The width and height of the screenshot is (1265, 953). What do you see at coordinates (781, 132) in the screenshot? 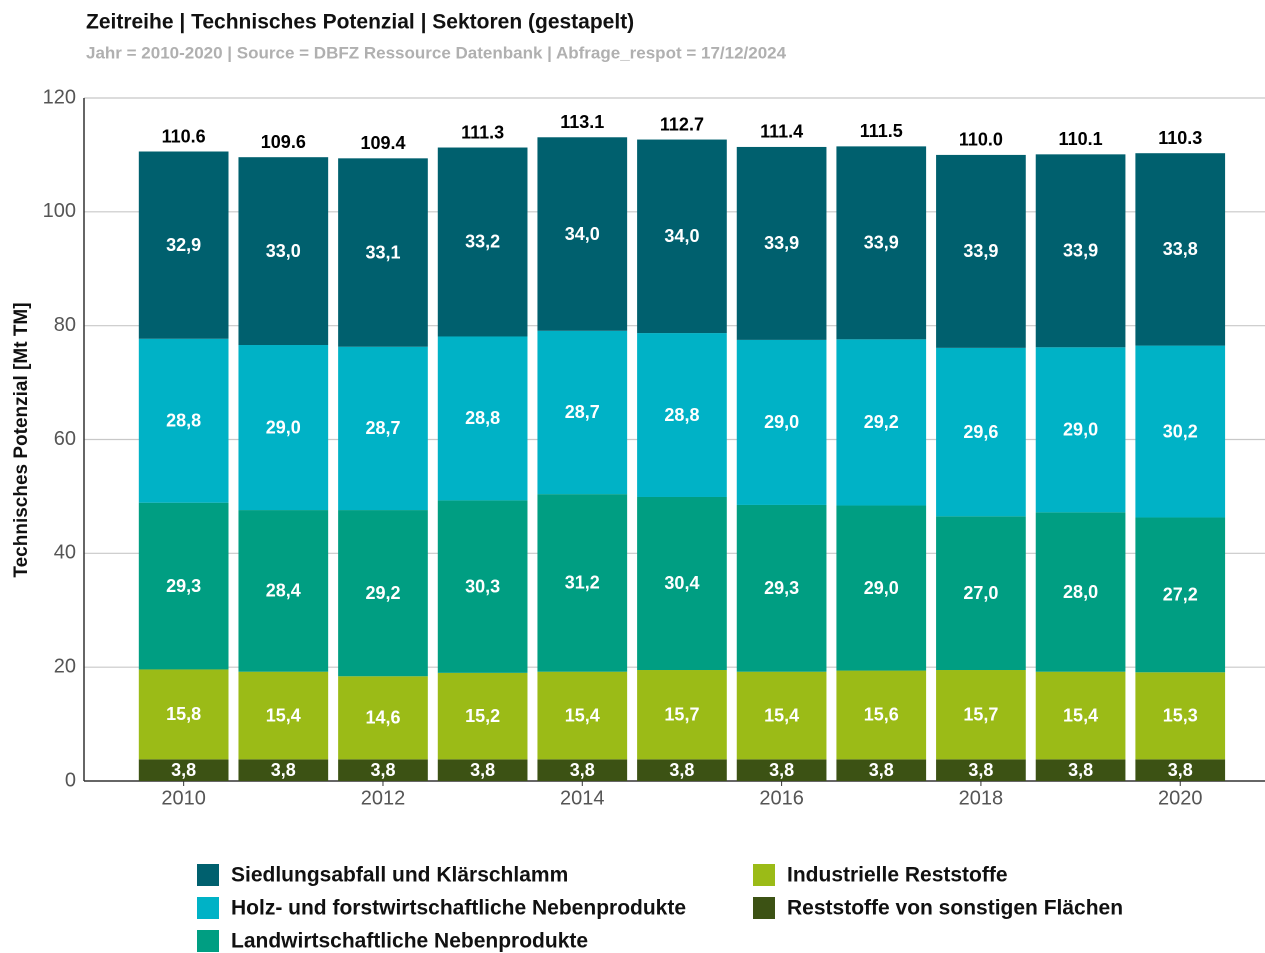
I see `total-label: 111.4` at bounding box center [781, 132].